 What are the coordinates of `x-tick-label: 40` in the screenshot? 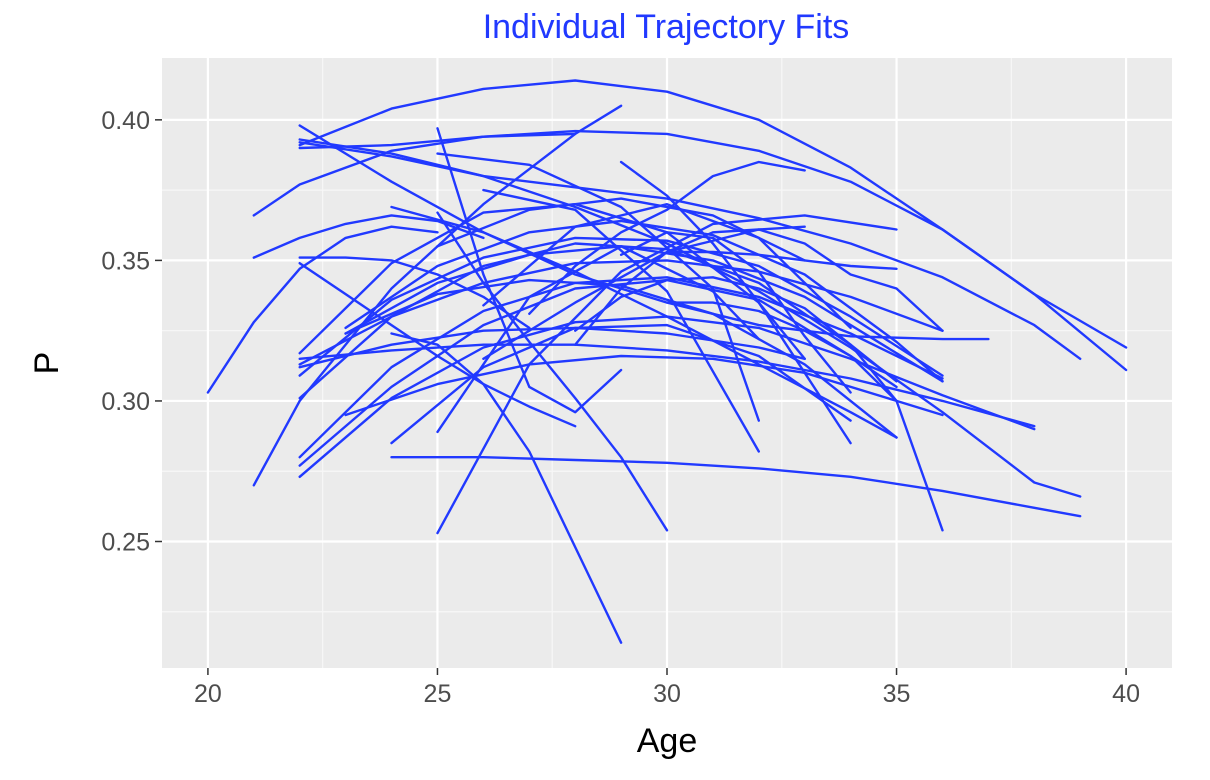 It's located at (1126, 694).